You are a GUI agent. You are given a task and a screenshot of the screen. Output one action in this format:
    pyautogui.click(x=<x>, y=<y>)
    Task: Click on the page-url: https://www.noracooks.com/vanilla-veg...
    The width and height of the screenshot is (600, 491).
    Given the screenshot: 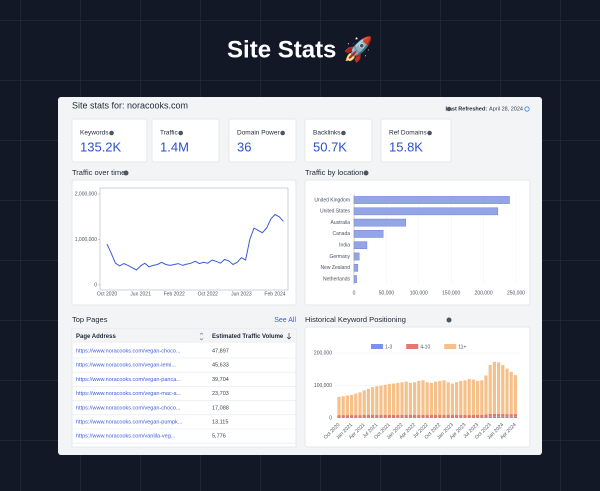 What is the action you would take?
    pyautogui.click(x=126, y=437)
    